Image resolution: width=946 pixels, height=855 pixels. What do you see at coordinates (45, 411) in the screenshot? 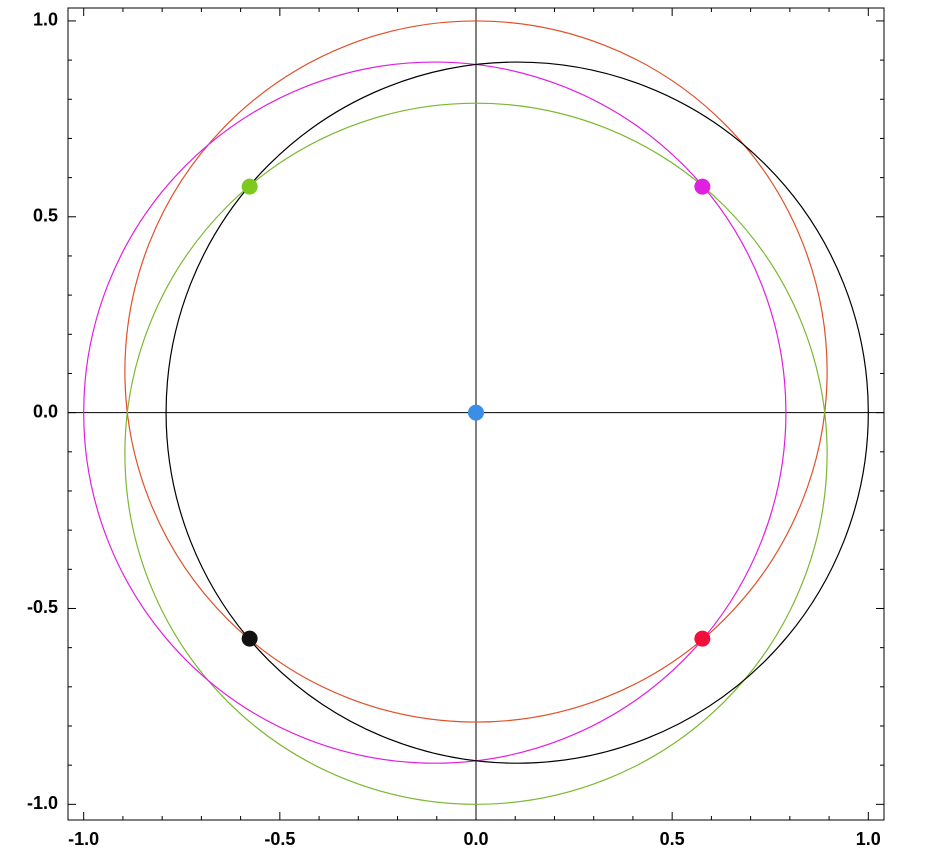
I see `y-tick-label: 0.0` at bounding box center [45, 411].